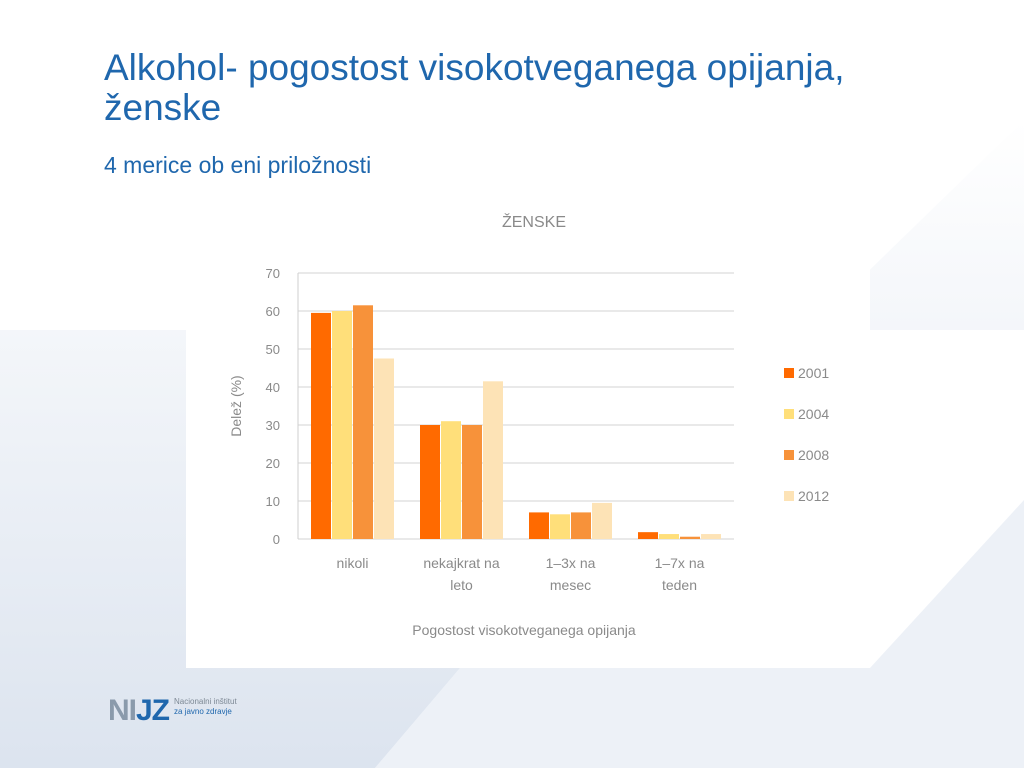  I want to click on y-tick-label: 10, so click(273, 501).